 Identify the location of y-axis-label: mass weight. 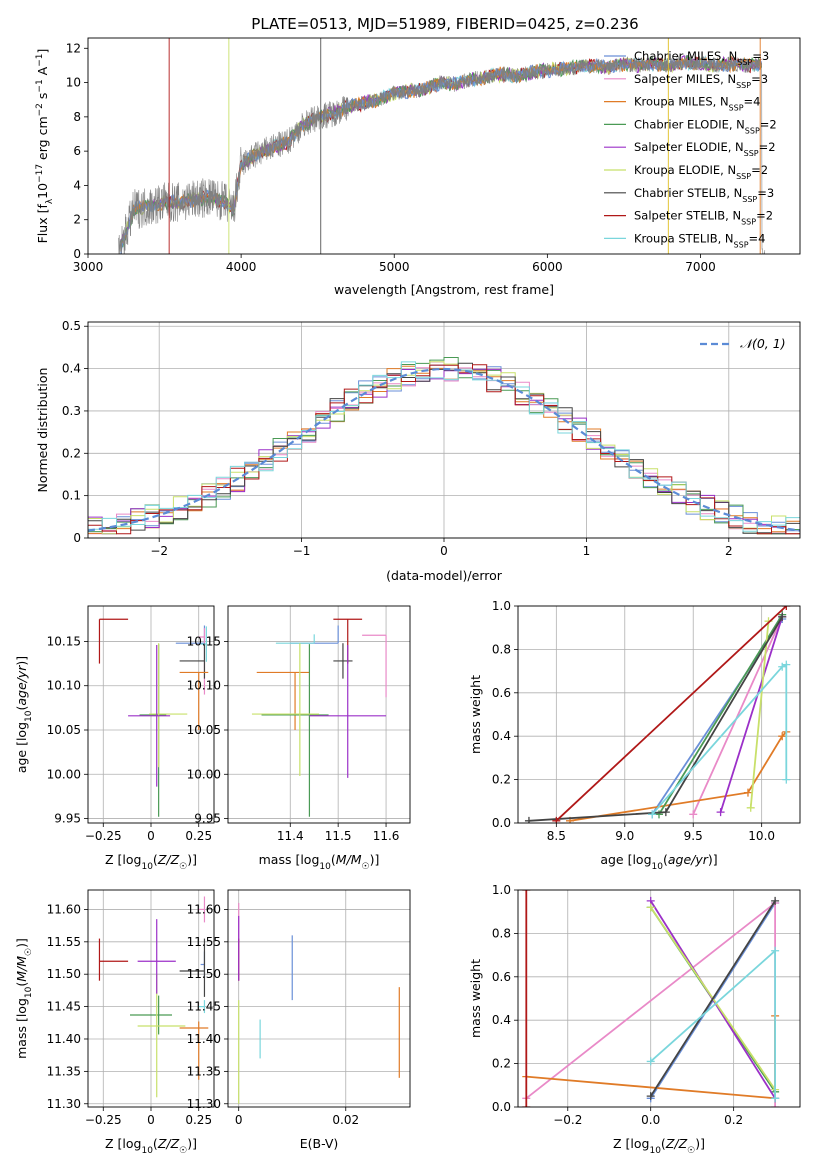
(475, 998).